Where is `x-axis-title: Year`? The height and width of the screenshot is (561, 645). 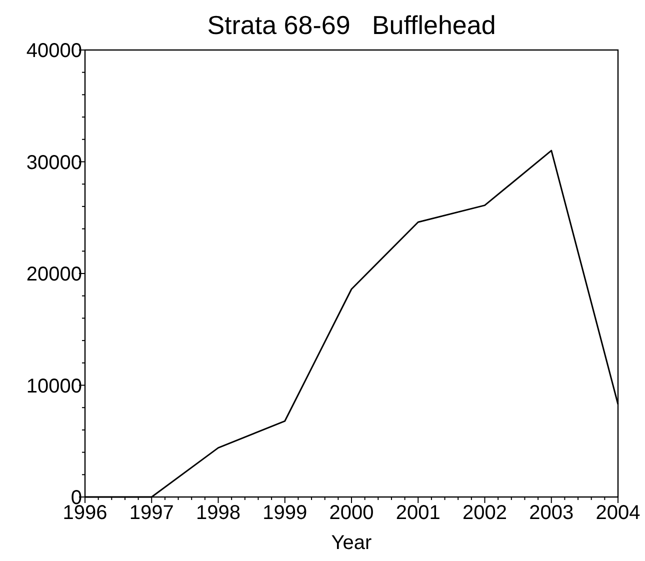 x-axis-title: Year is located at coordinates (351, 543).